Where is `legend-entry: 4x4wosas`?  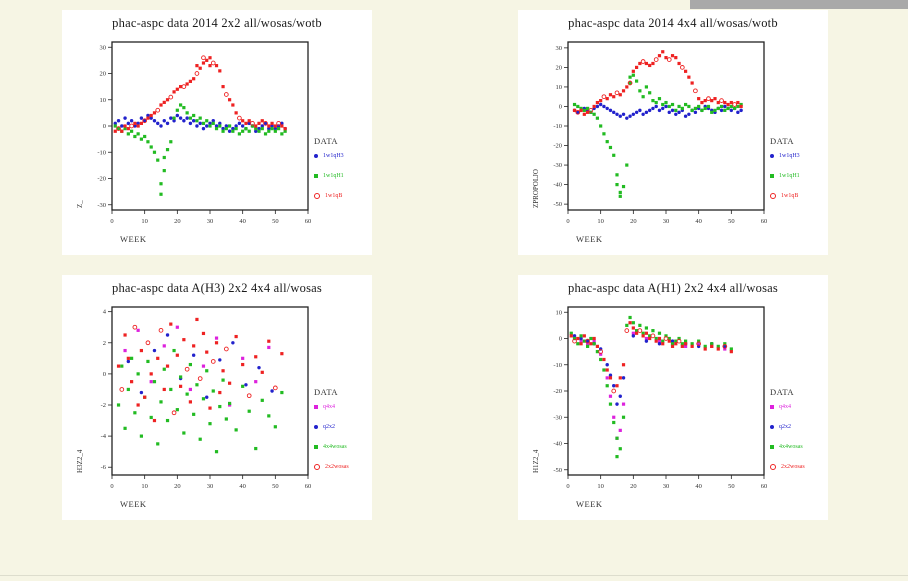 legend-entry: 4x4wosas is located at coordinates (799, 446).